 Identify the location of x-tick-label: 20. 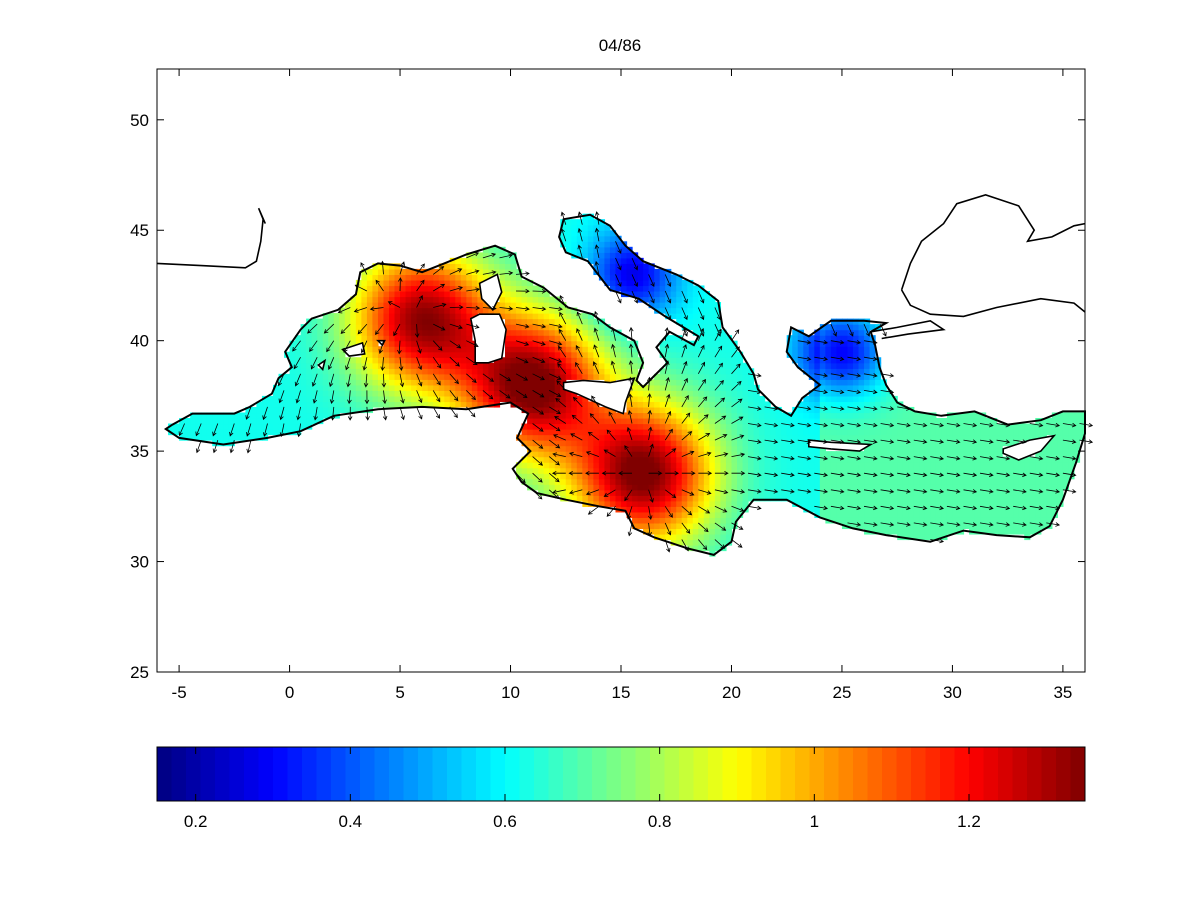
(731, 692).